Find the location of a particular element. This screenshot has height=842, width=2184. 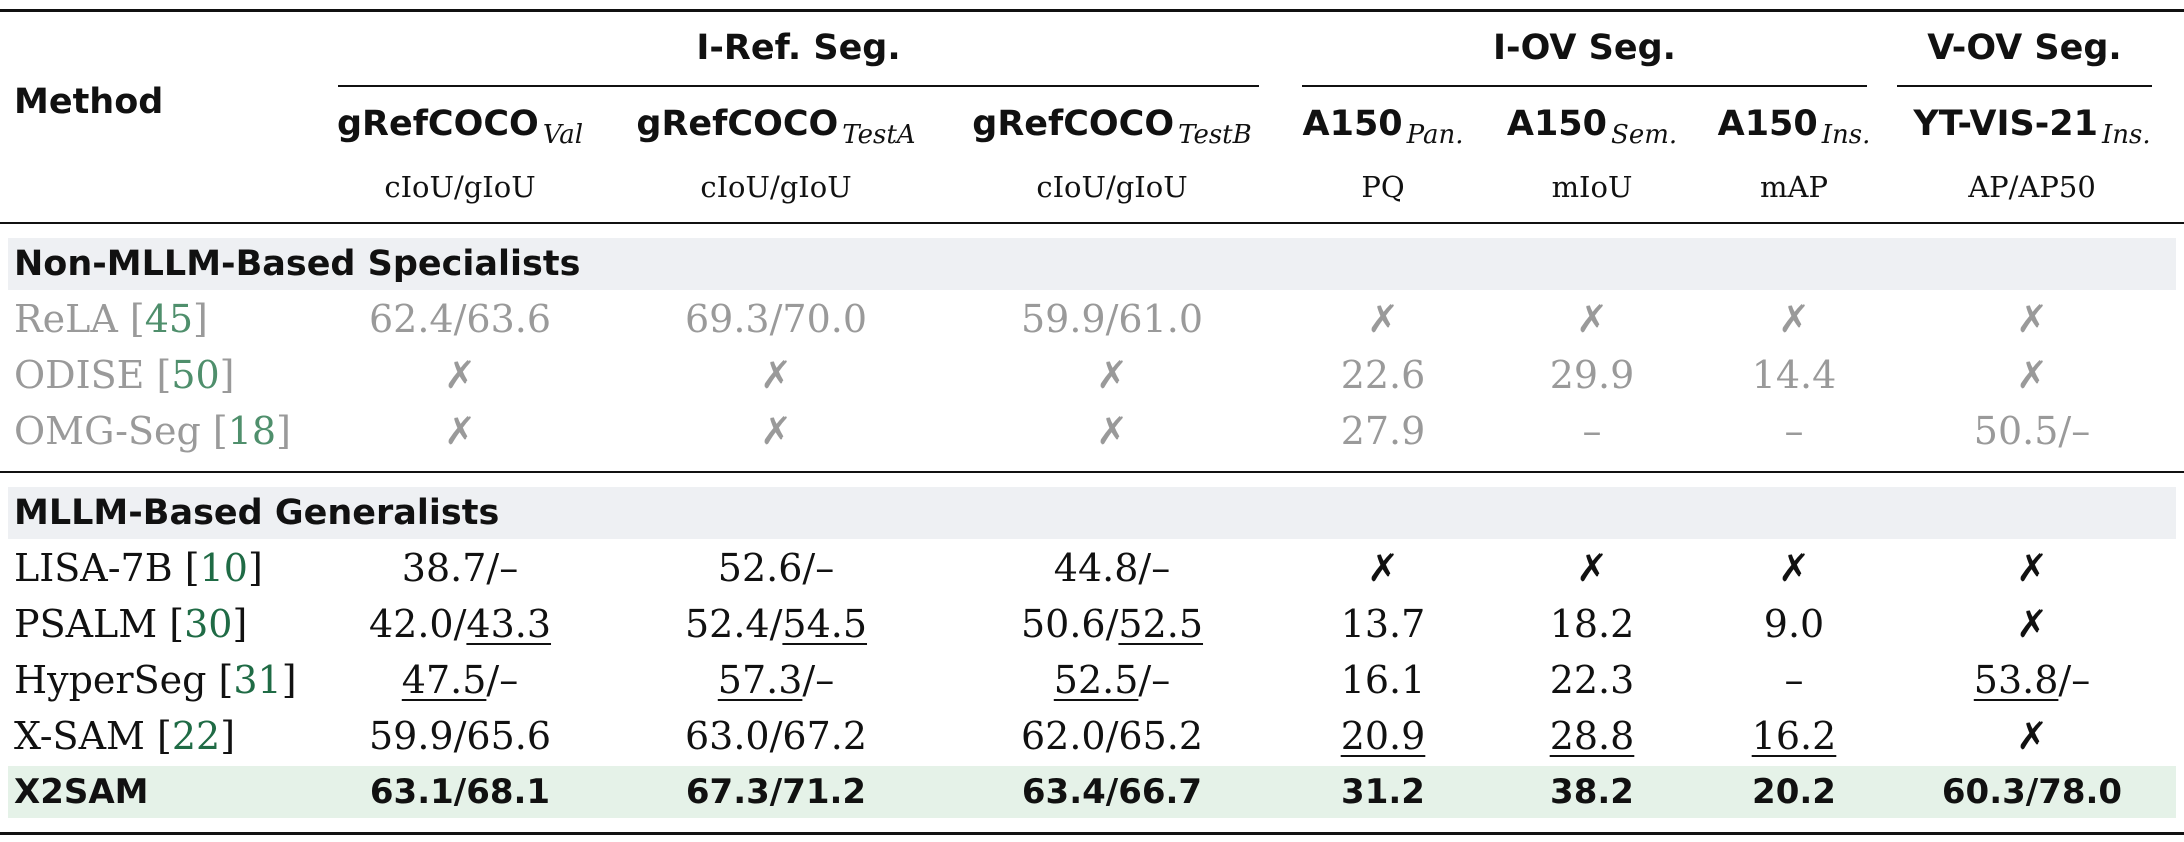

citation: 18 is located at coordinates (252, 431).